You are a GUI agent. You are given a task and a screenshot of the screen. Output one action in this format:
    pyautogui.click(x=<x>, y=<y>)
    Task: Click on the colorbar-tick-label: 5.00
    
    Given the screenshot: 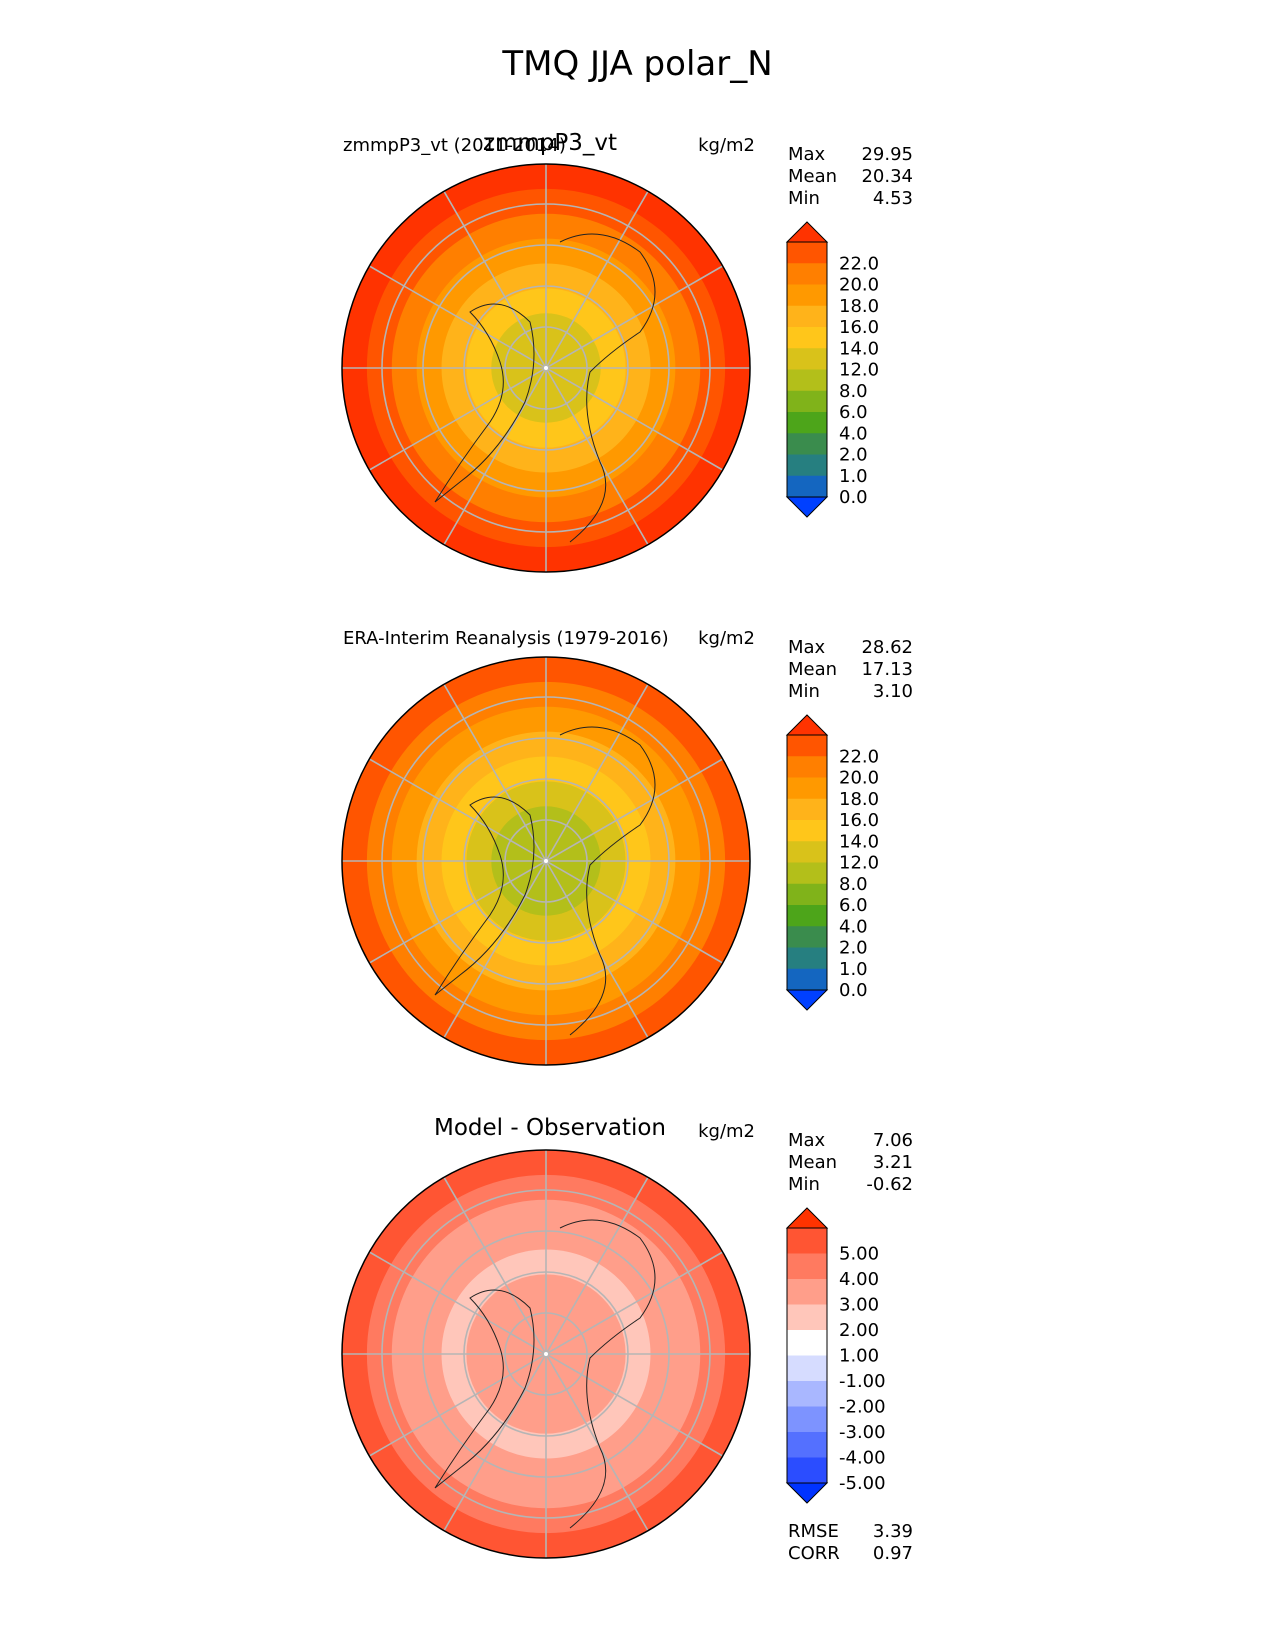 What is the action you would take?
    pyautogui.click(x=859, y=1254)
    